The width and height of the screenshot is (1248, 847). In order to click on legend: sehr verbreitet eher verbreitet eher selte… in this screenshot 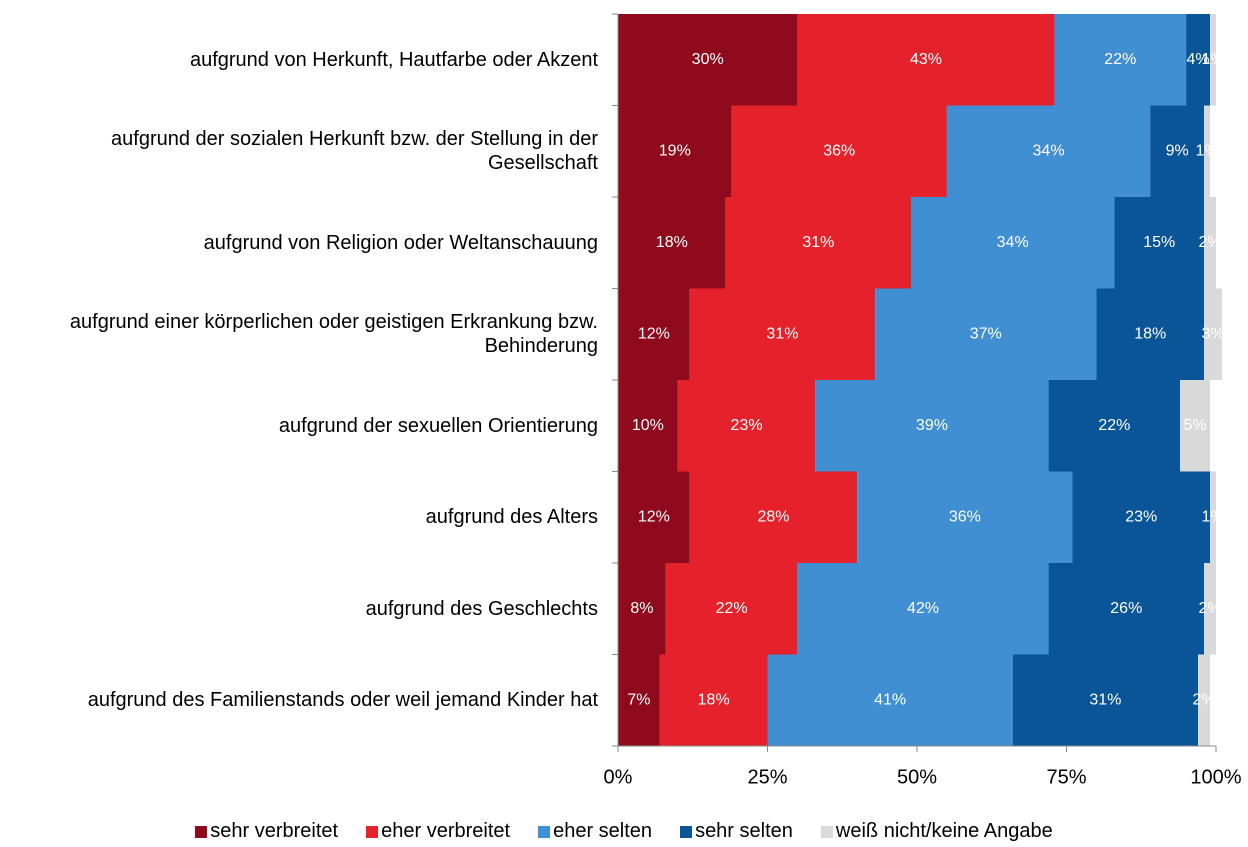, I will do `click(624, 831)`.